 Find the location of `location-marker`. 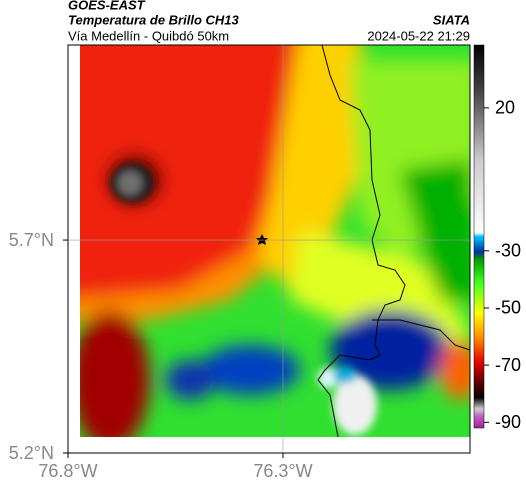

location-marker is located at coordinates (262, 239).